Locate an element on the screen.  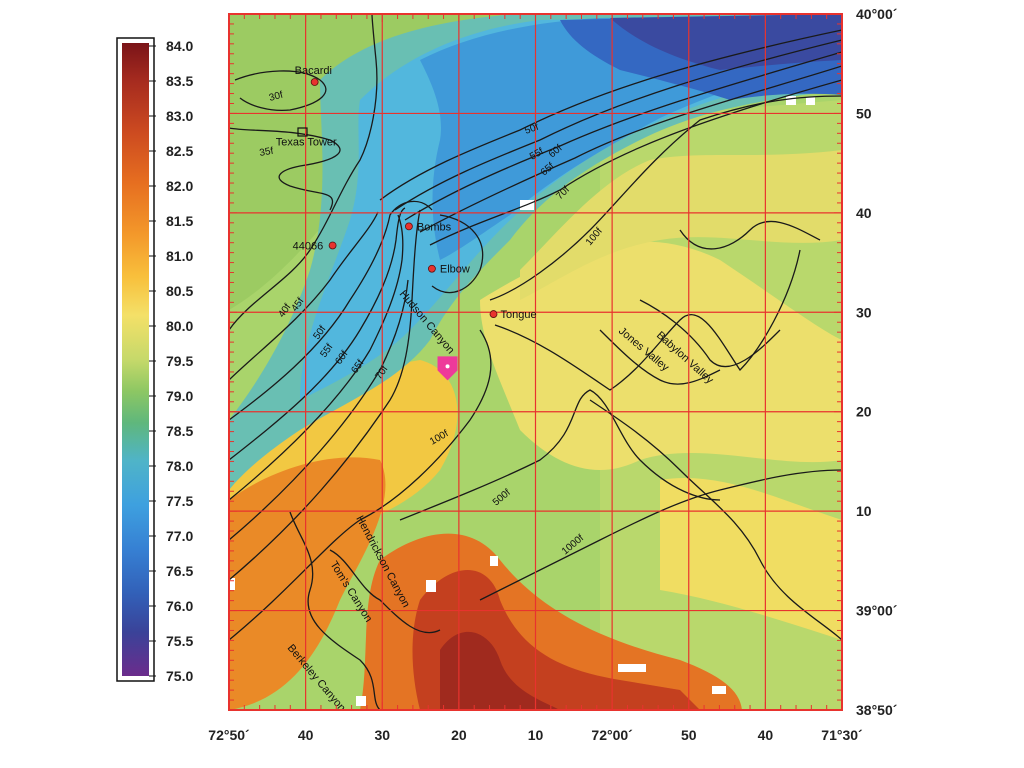
latitude-label: 10 is located at coordinates (864, 511).